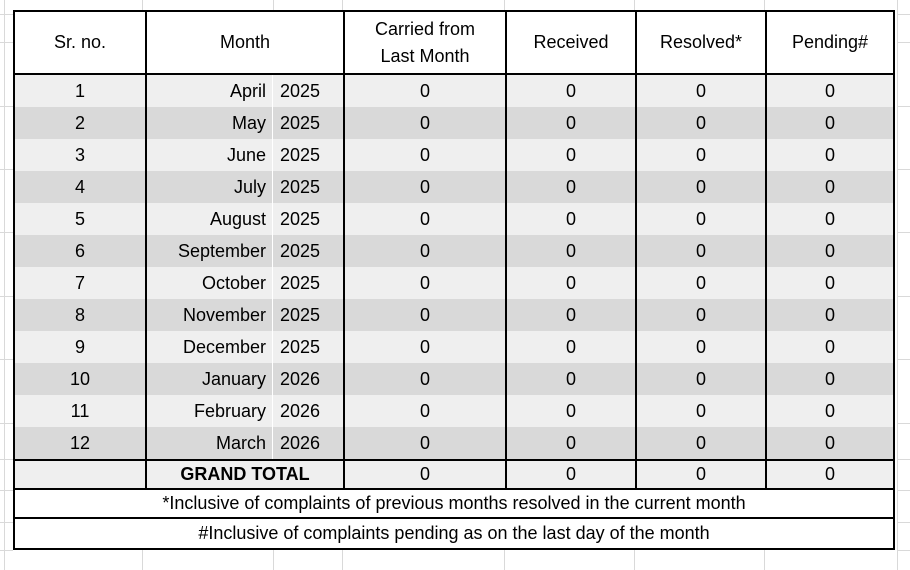  I want to click on cell-month: February 2026, so click(246, 411).